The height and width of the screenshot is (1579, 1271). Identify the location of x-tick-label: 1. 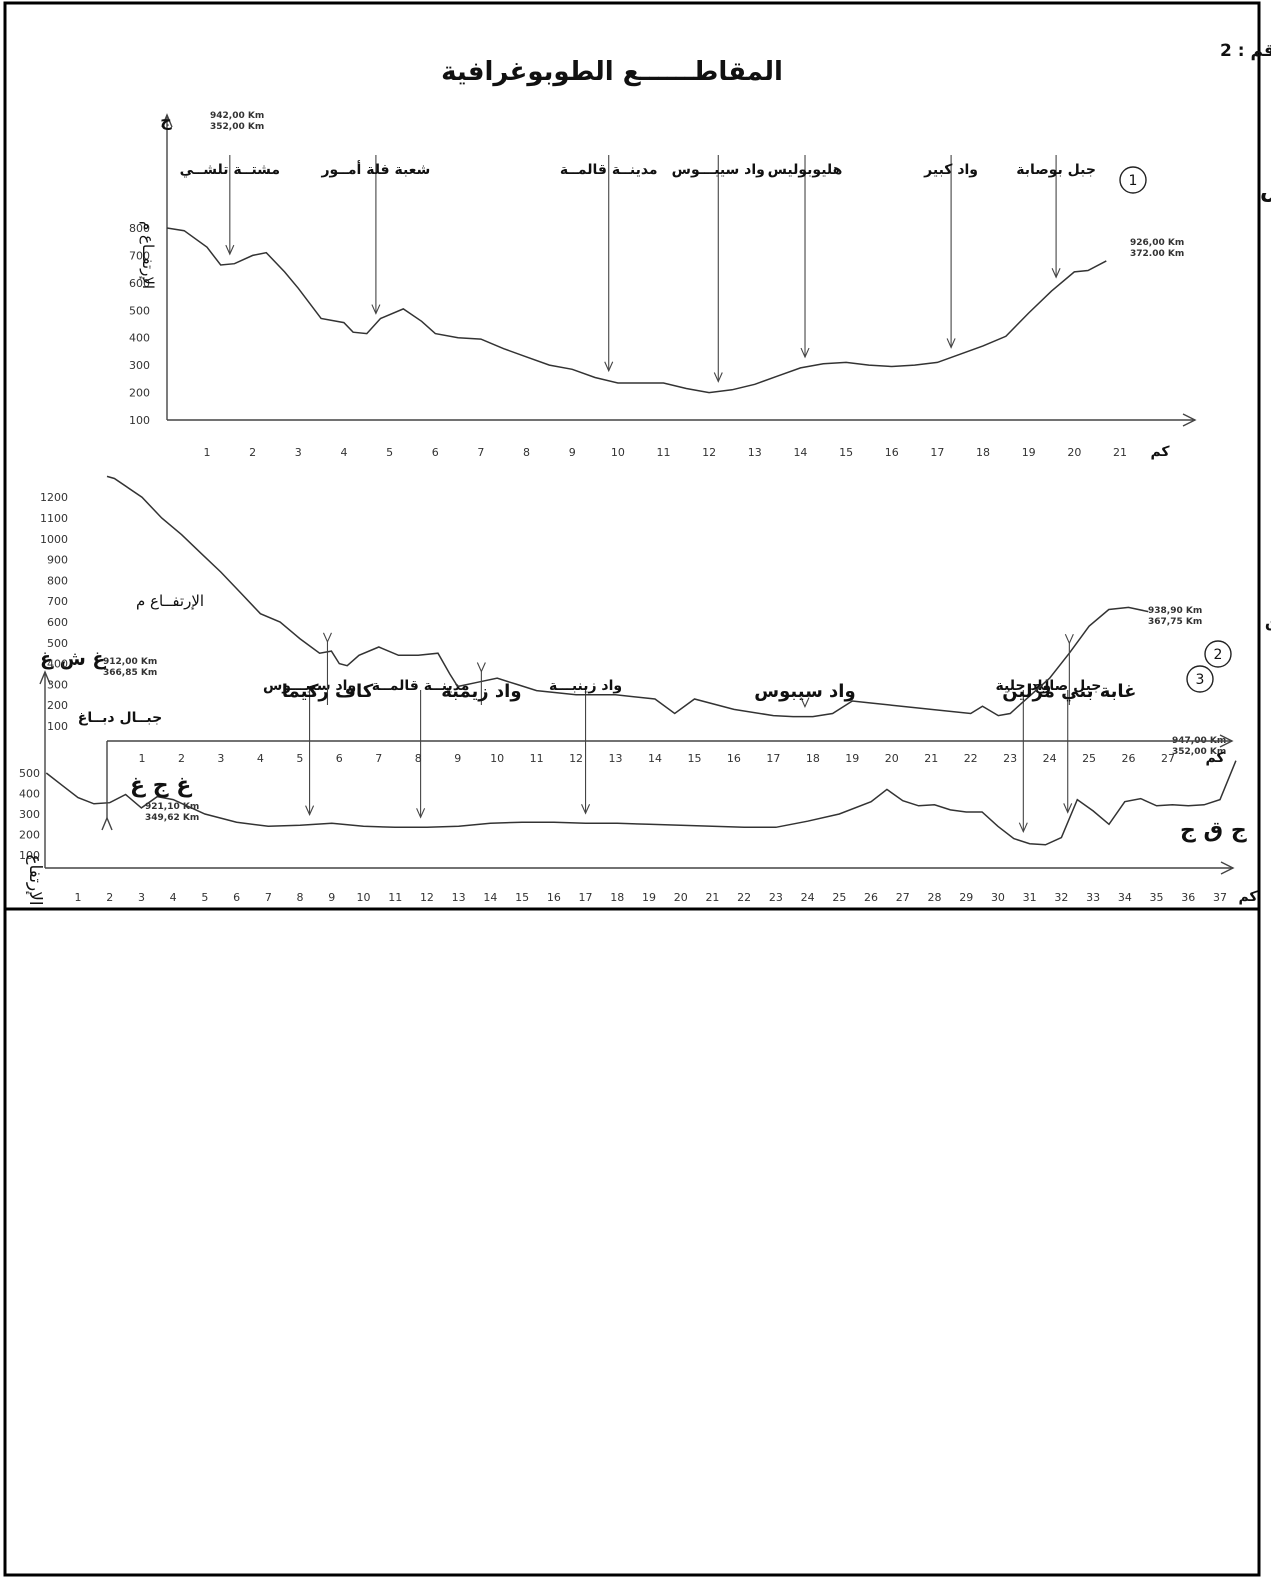
(78, 897).